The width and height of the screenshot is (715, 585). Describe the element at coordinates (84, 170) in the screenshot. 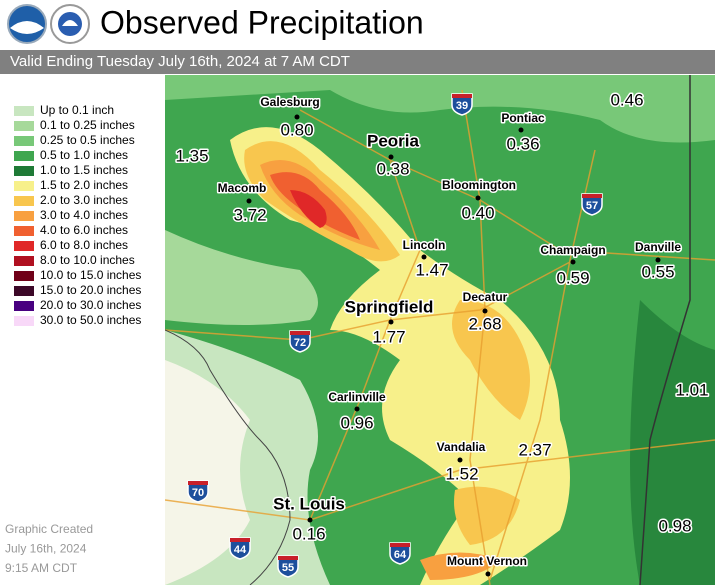

I see `legend-label: 1.0 to 1.5 inches` at that location.